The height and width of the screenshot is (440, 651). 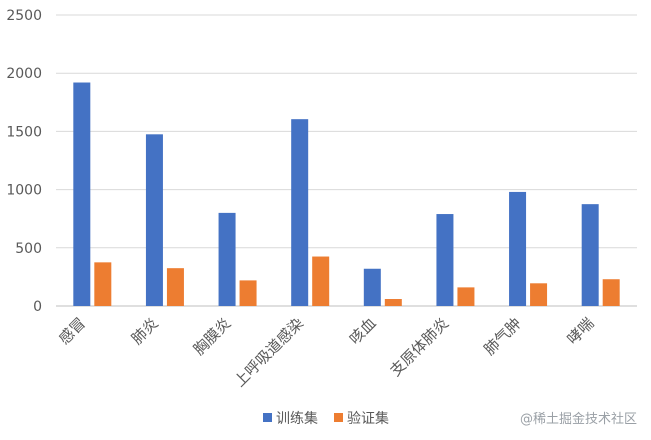 What do you see at coordinates (502, 336) in the screenshot?
I see `category-label: 肺气肿` at bounding box center [502, 336].